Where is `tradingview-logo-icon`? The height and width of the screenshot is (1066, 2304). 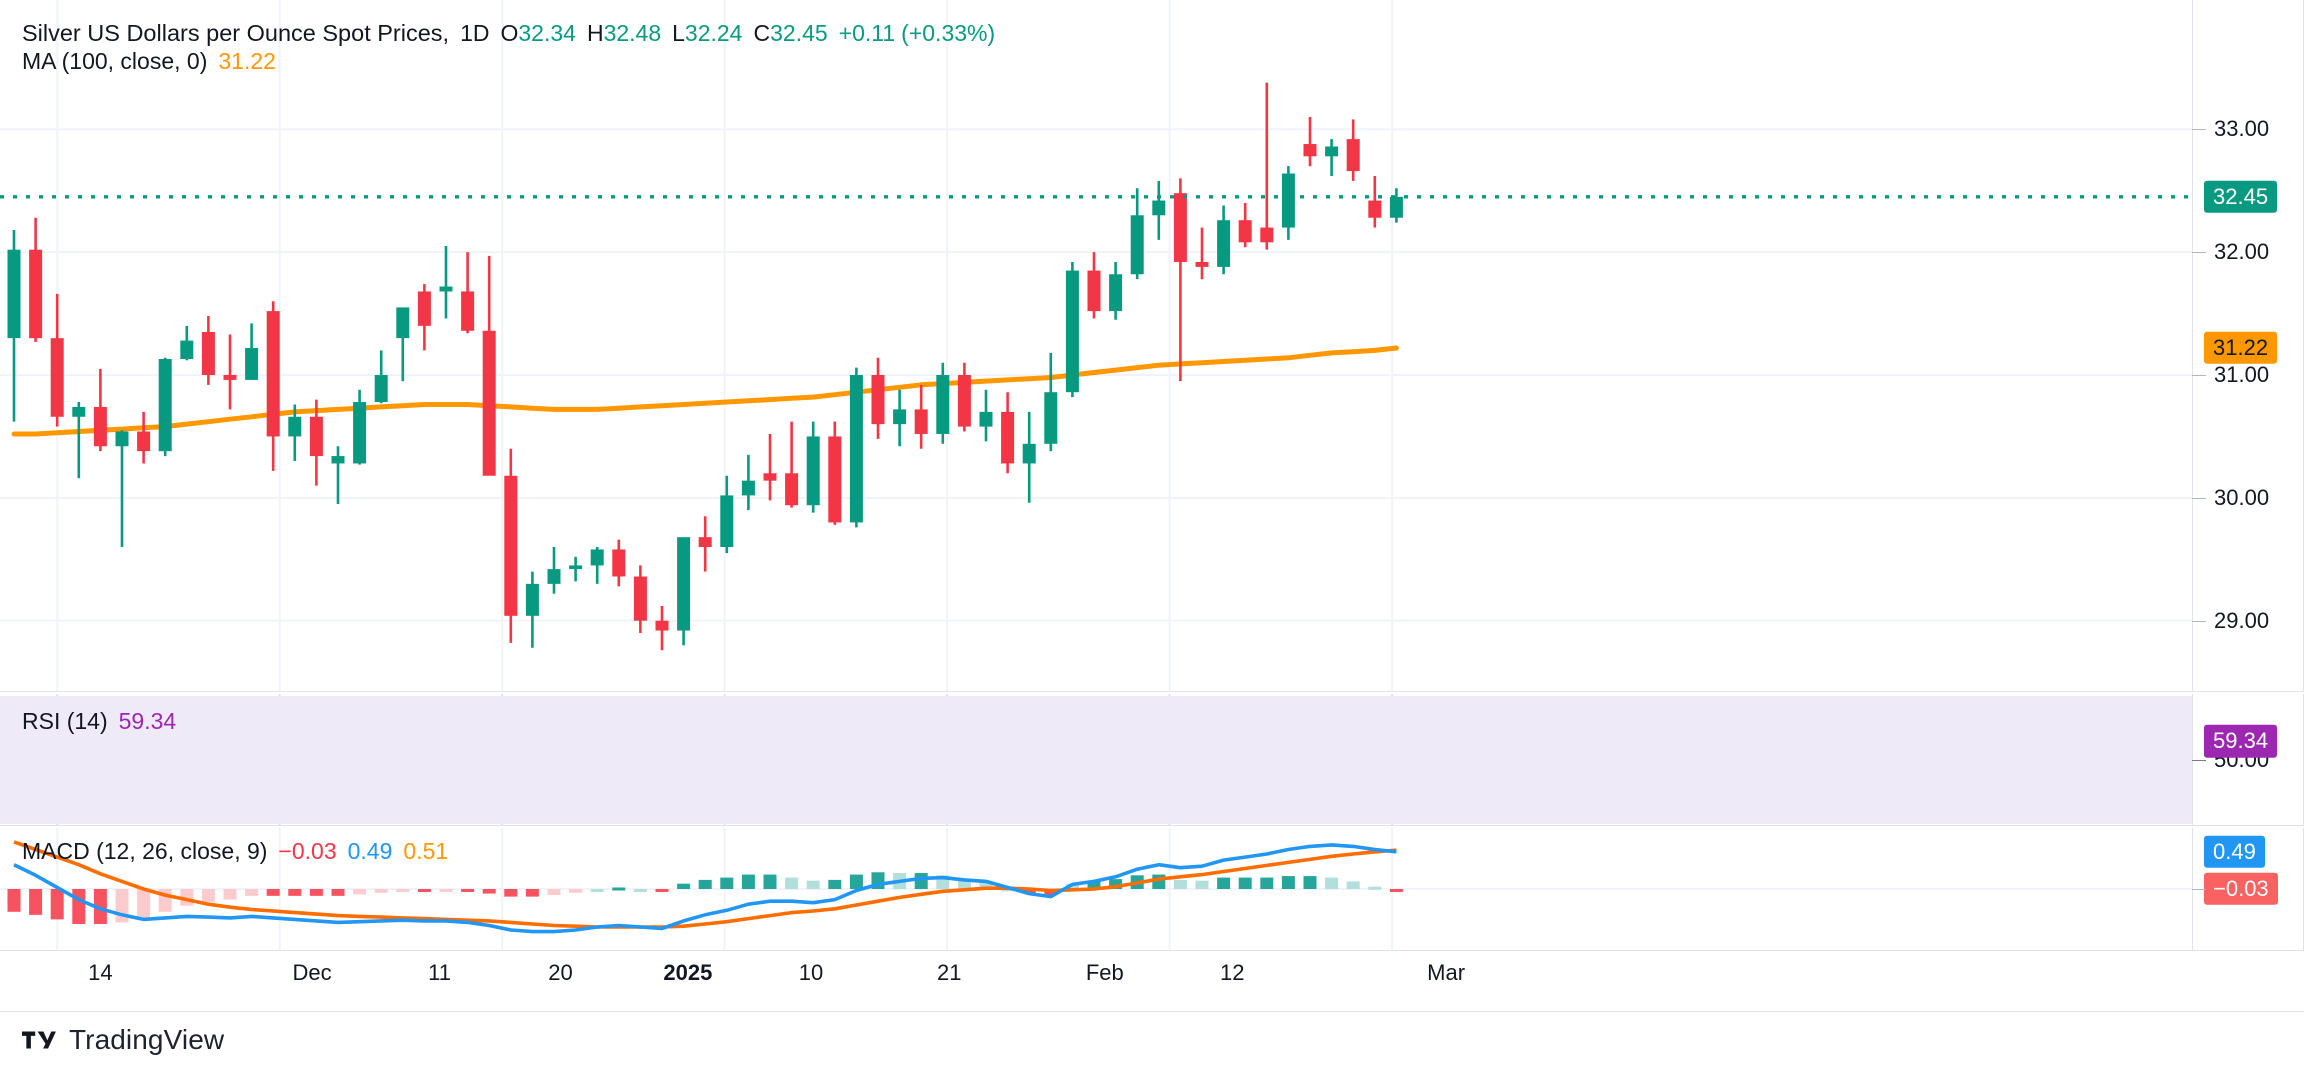 tradingview-logo-icon is located at coordinates (39, 1040).